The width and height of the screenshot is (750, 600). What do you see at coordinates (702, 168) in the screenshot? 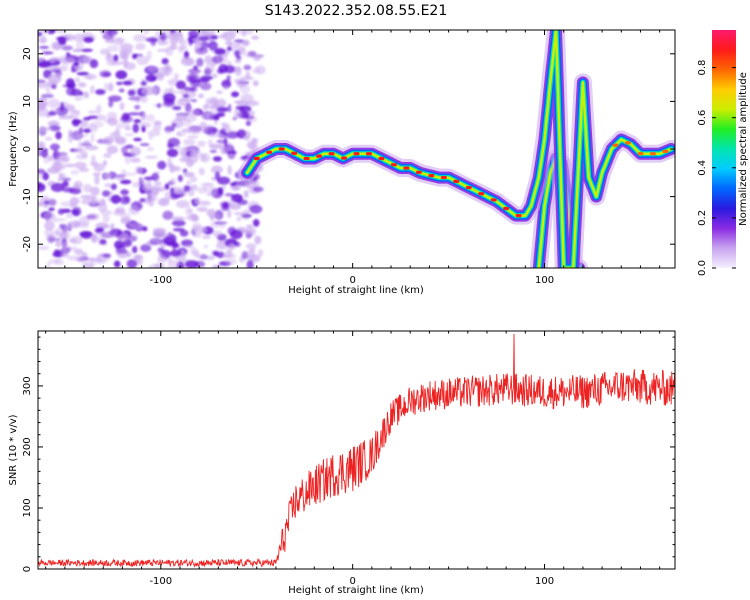
I see `colorbar-tick-label: 0.4` at bounding box center [702, 168].